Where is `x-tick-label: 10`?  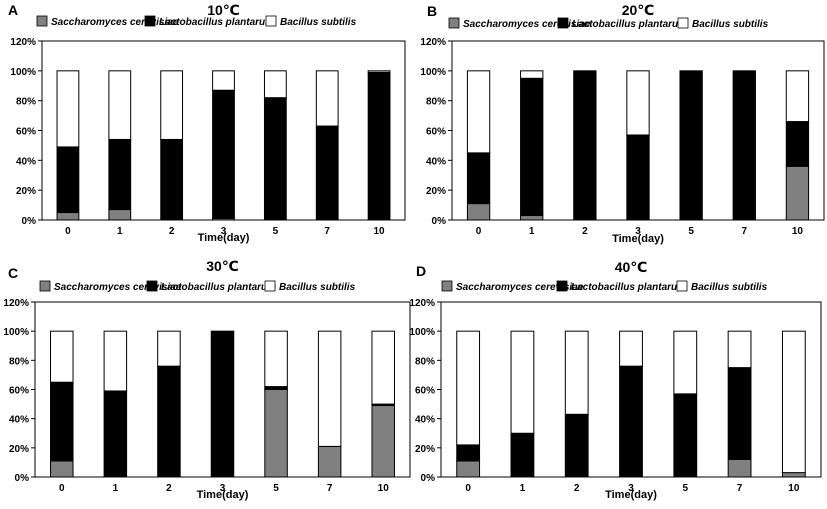
x-tick-label: 10 is located at coordinates (384, 488).